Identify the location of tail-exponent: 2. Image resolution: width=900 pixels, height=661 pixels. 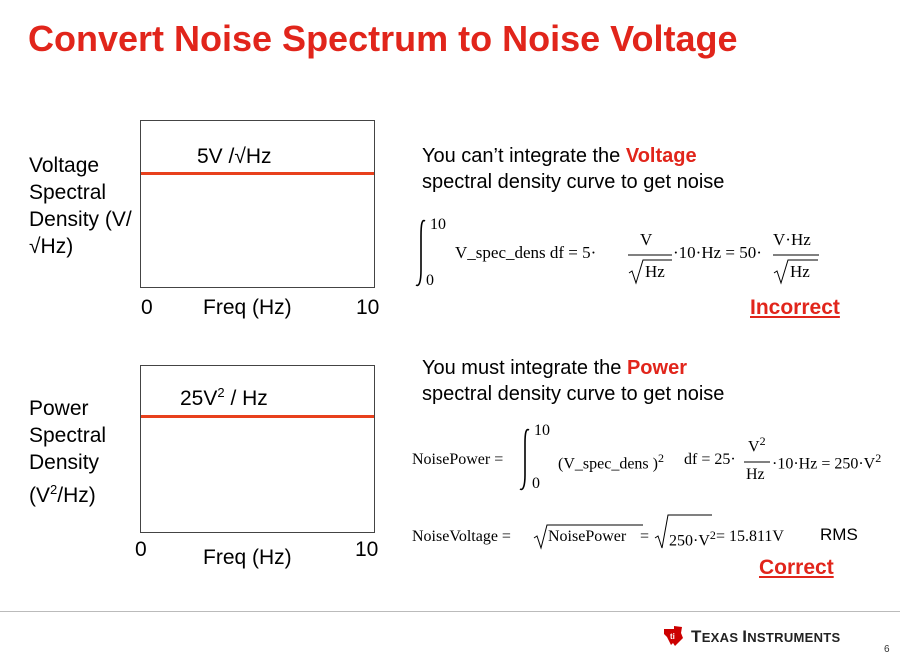
(878, 458).